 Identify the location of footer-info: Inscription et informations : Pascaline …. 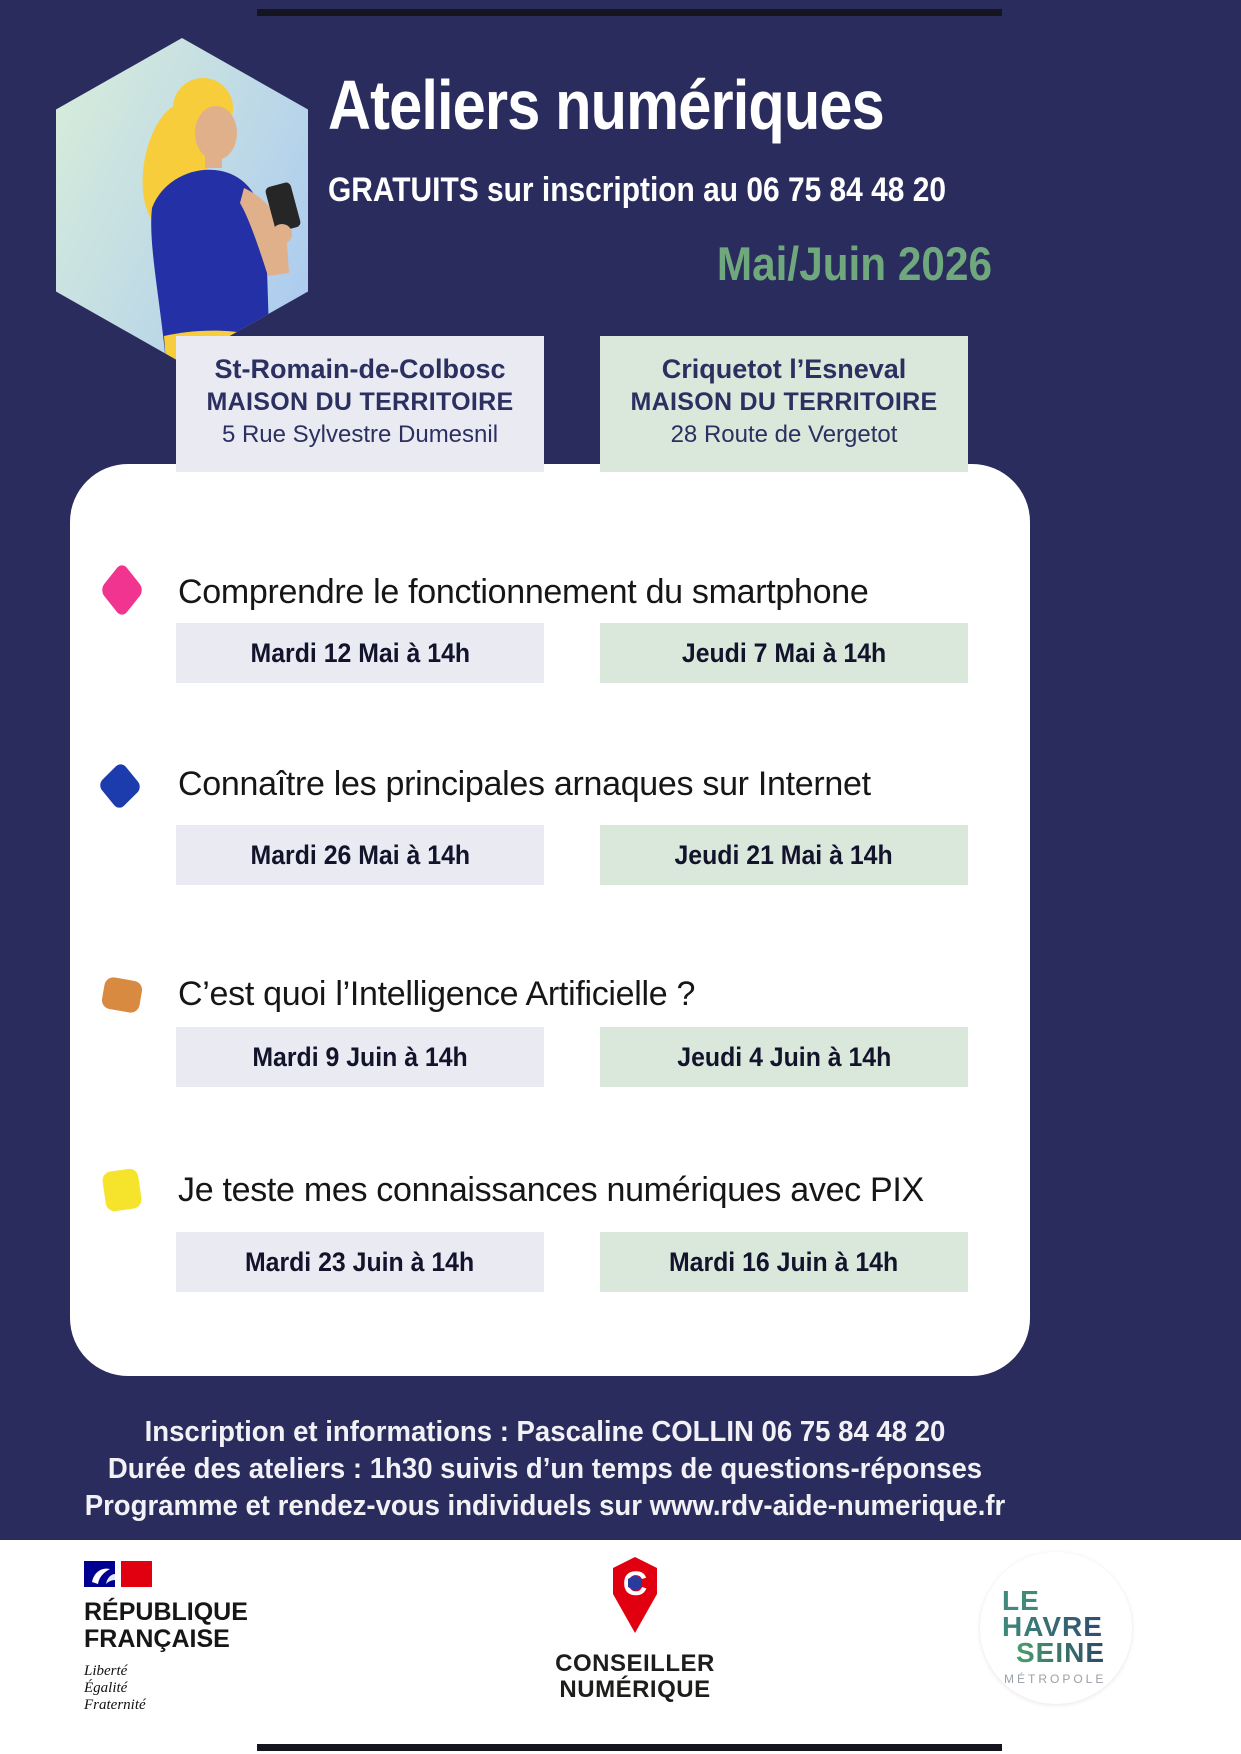
(545, 1469).